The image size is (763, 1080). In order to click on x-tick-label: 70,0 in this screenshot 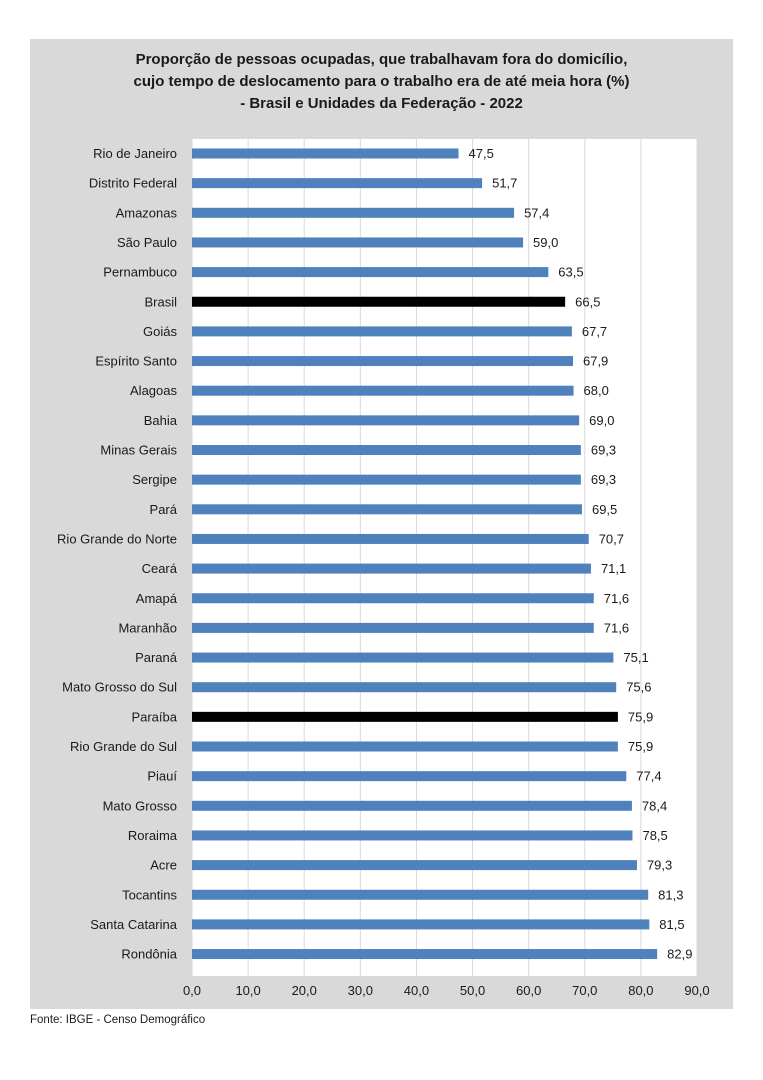, I will do `click(584, 990)`.